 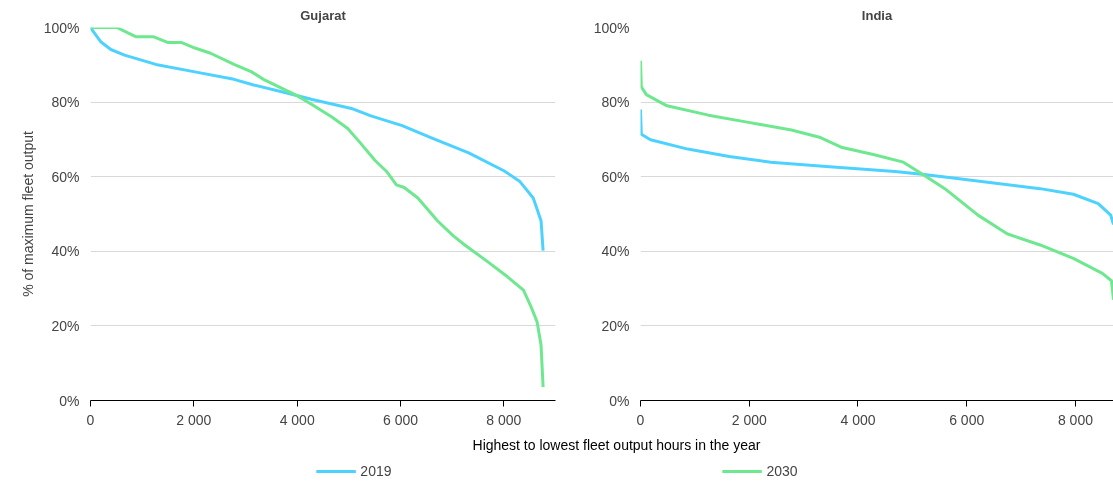 What do you see at coordinates (376, 471) in the screenshot?
I see `legend-label: 2019` at bounding box center [376, 471].